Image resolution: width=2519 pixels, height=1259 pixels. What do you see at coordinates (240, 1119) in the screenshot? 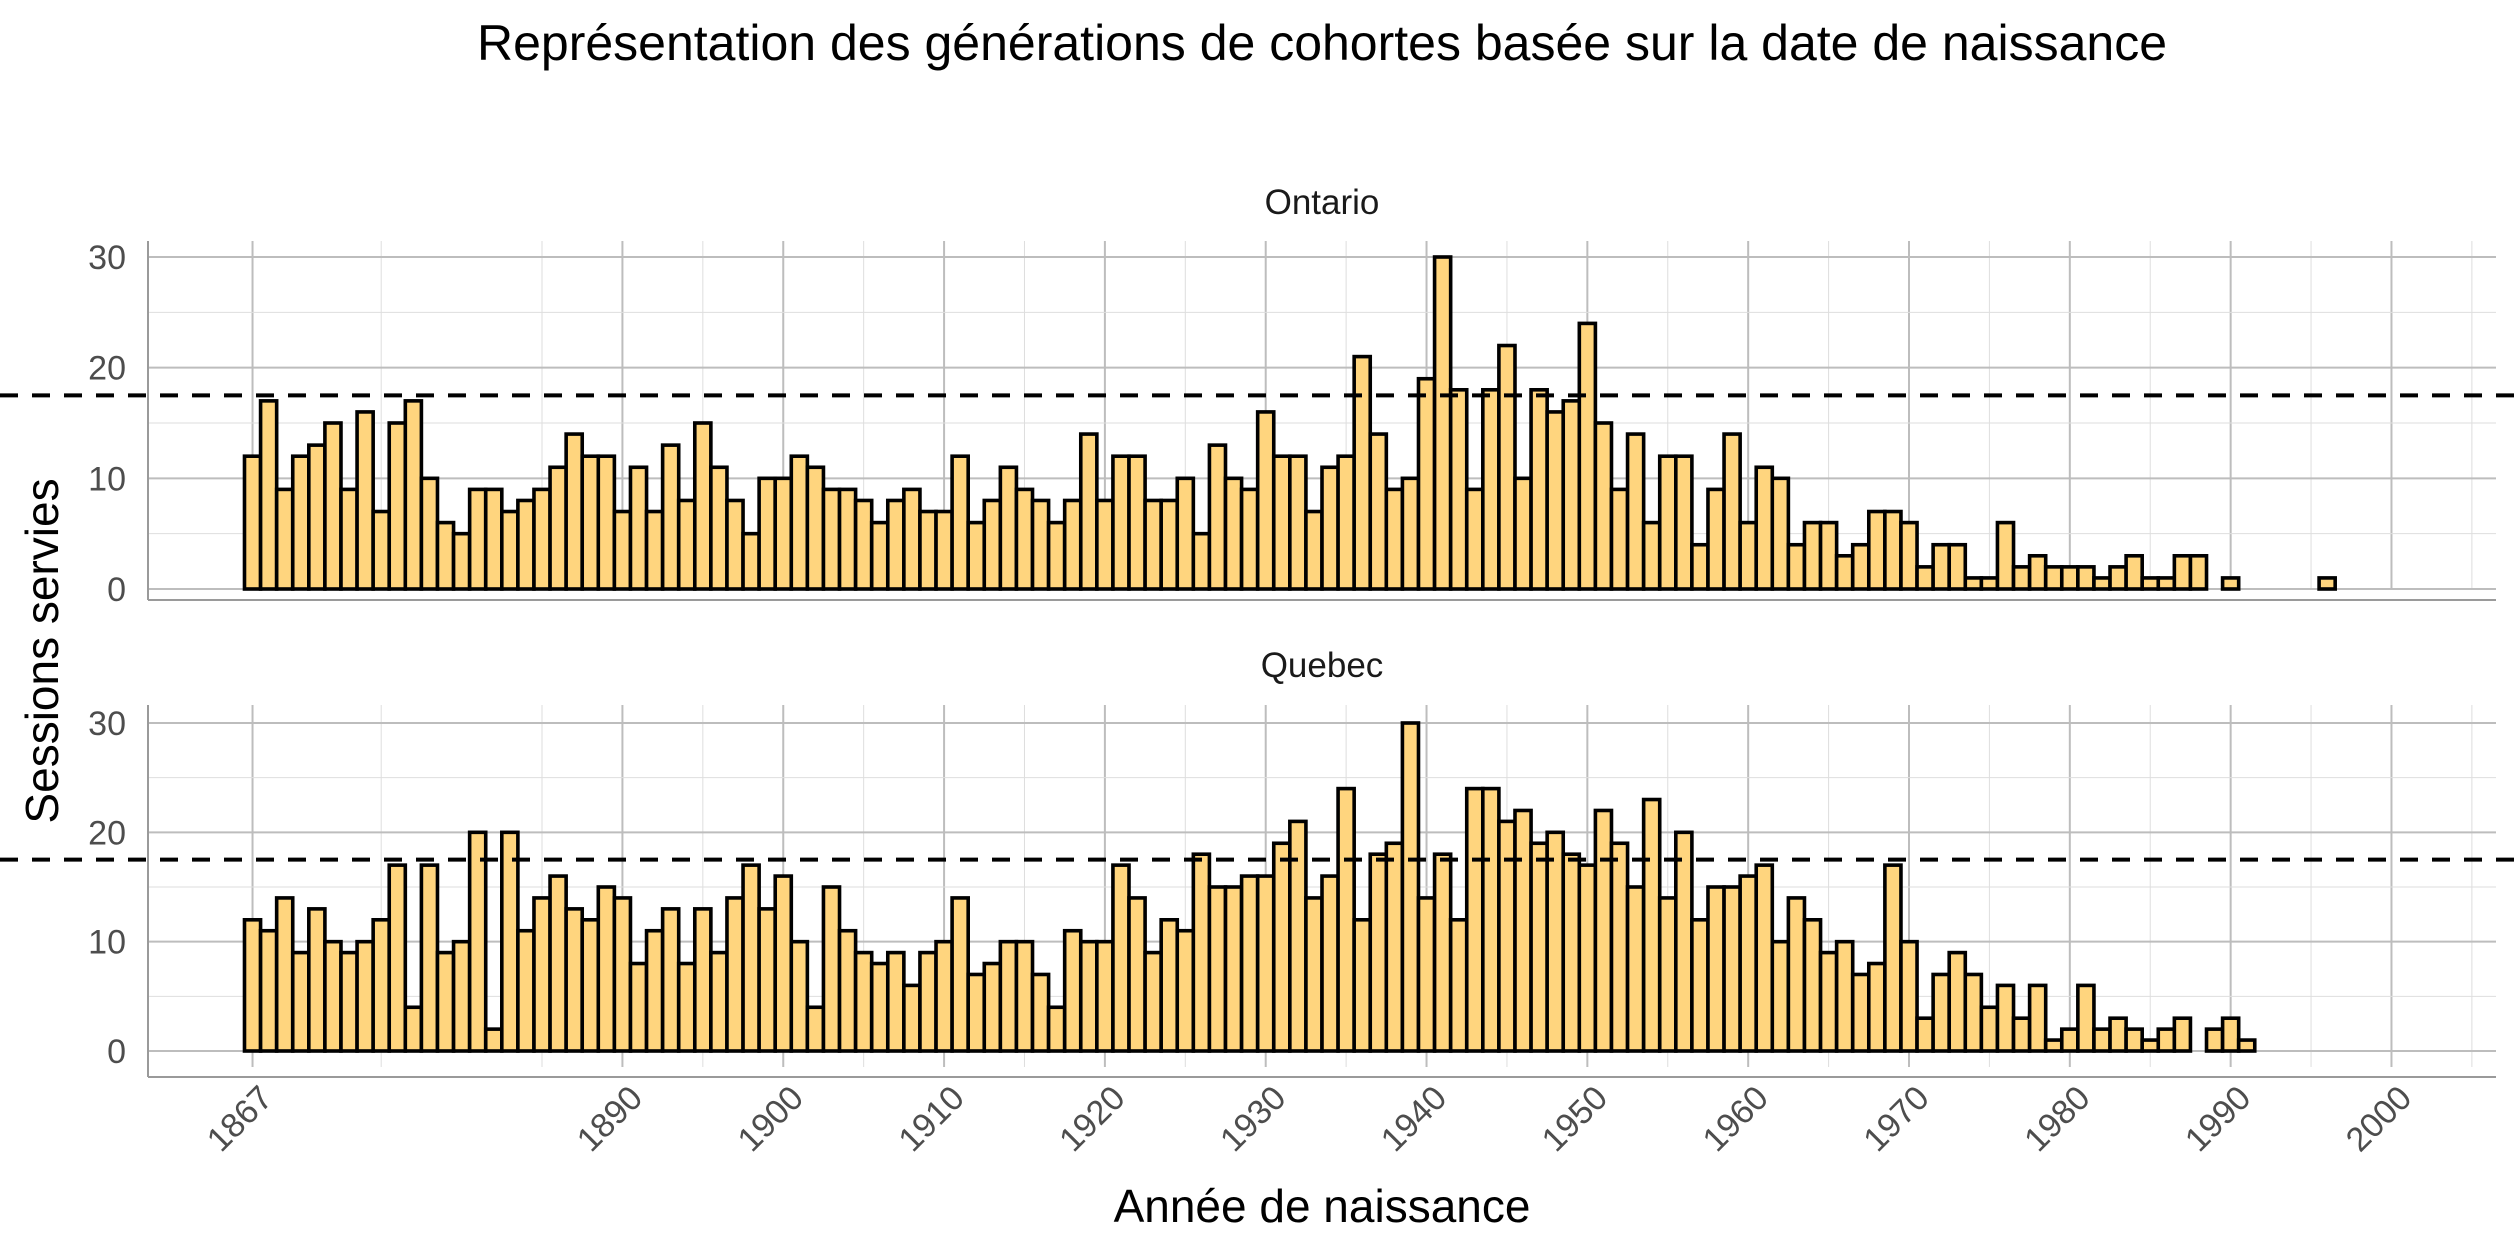
I see `x-tick-label: 1867` at bounding box center [240, 1119].